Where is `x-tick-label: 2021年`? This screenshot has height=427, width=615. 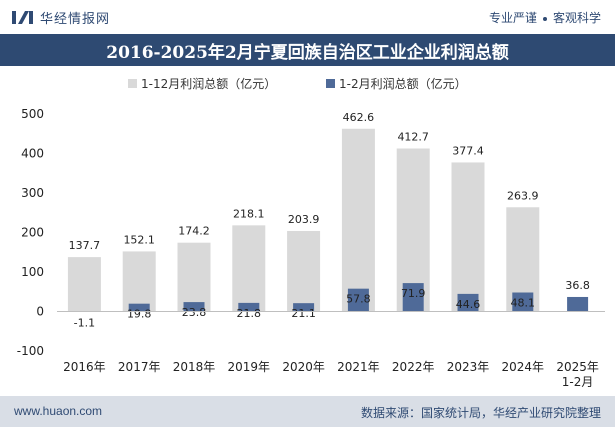
x-tick-label: 2021年 is located at coordinates (358, 367).